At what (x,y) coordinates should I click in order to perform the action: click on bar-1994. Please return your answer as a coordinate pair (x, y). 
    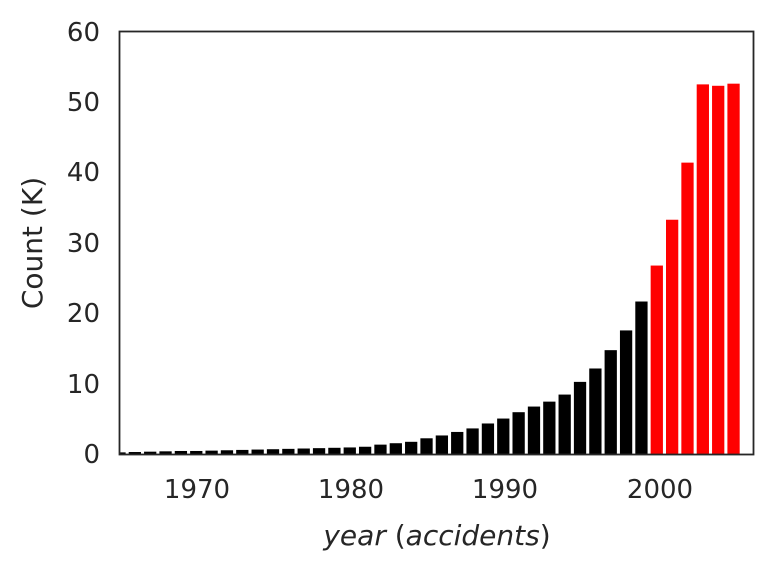
    Looking at the image, I should click on (564, 424).